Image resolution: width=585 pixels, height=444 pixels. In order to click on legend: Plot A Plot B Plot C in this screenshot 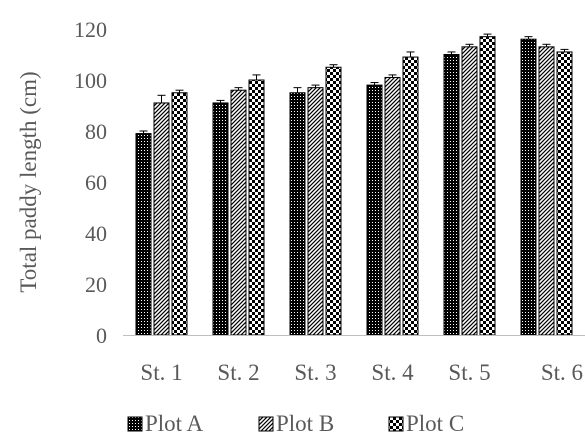, I will do `click(295, 423)`.